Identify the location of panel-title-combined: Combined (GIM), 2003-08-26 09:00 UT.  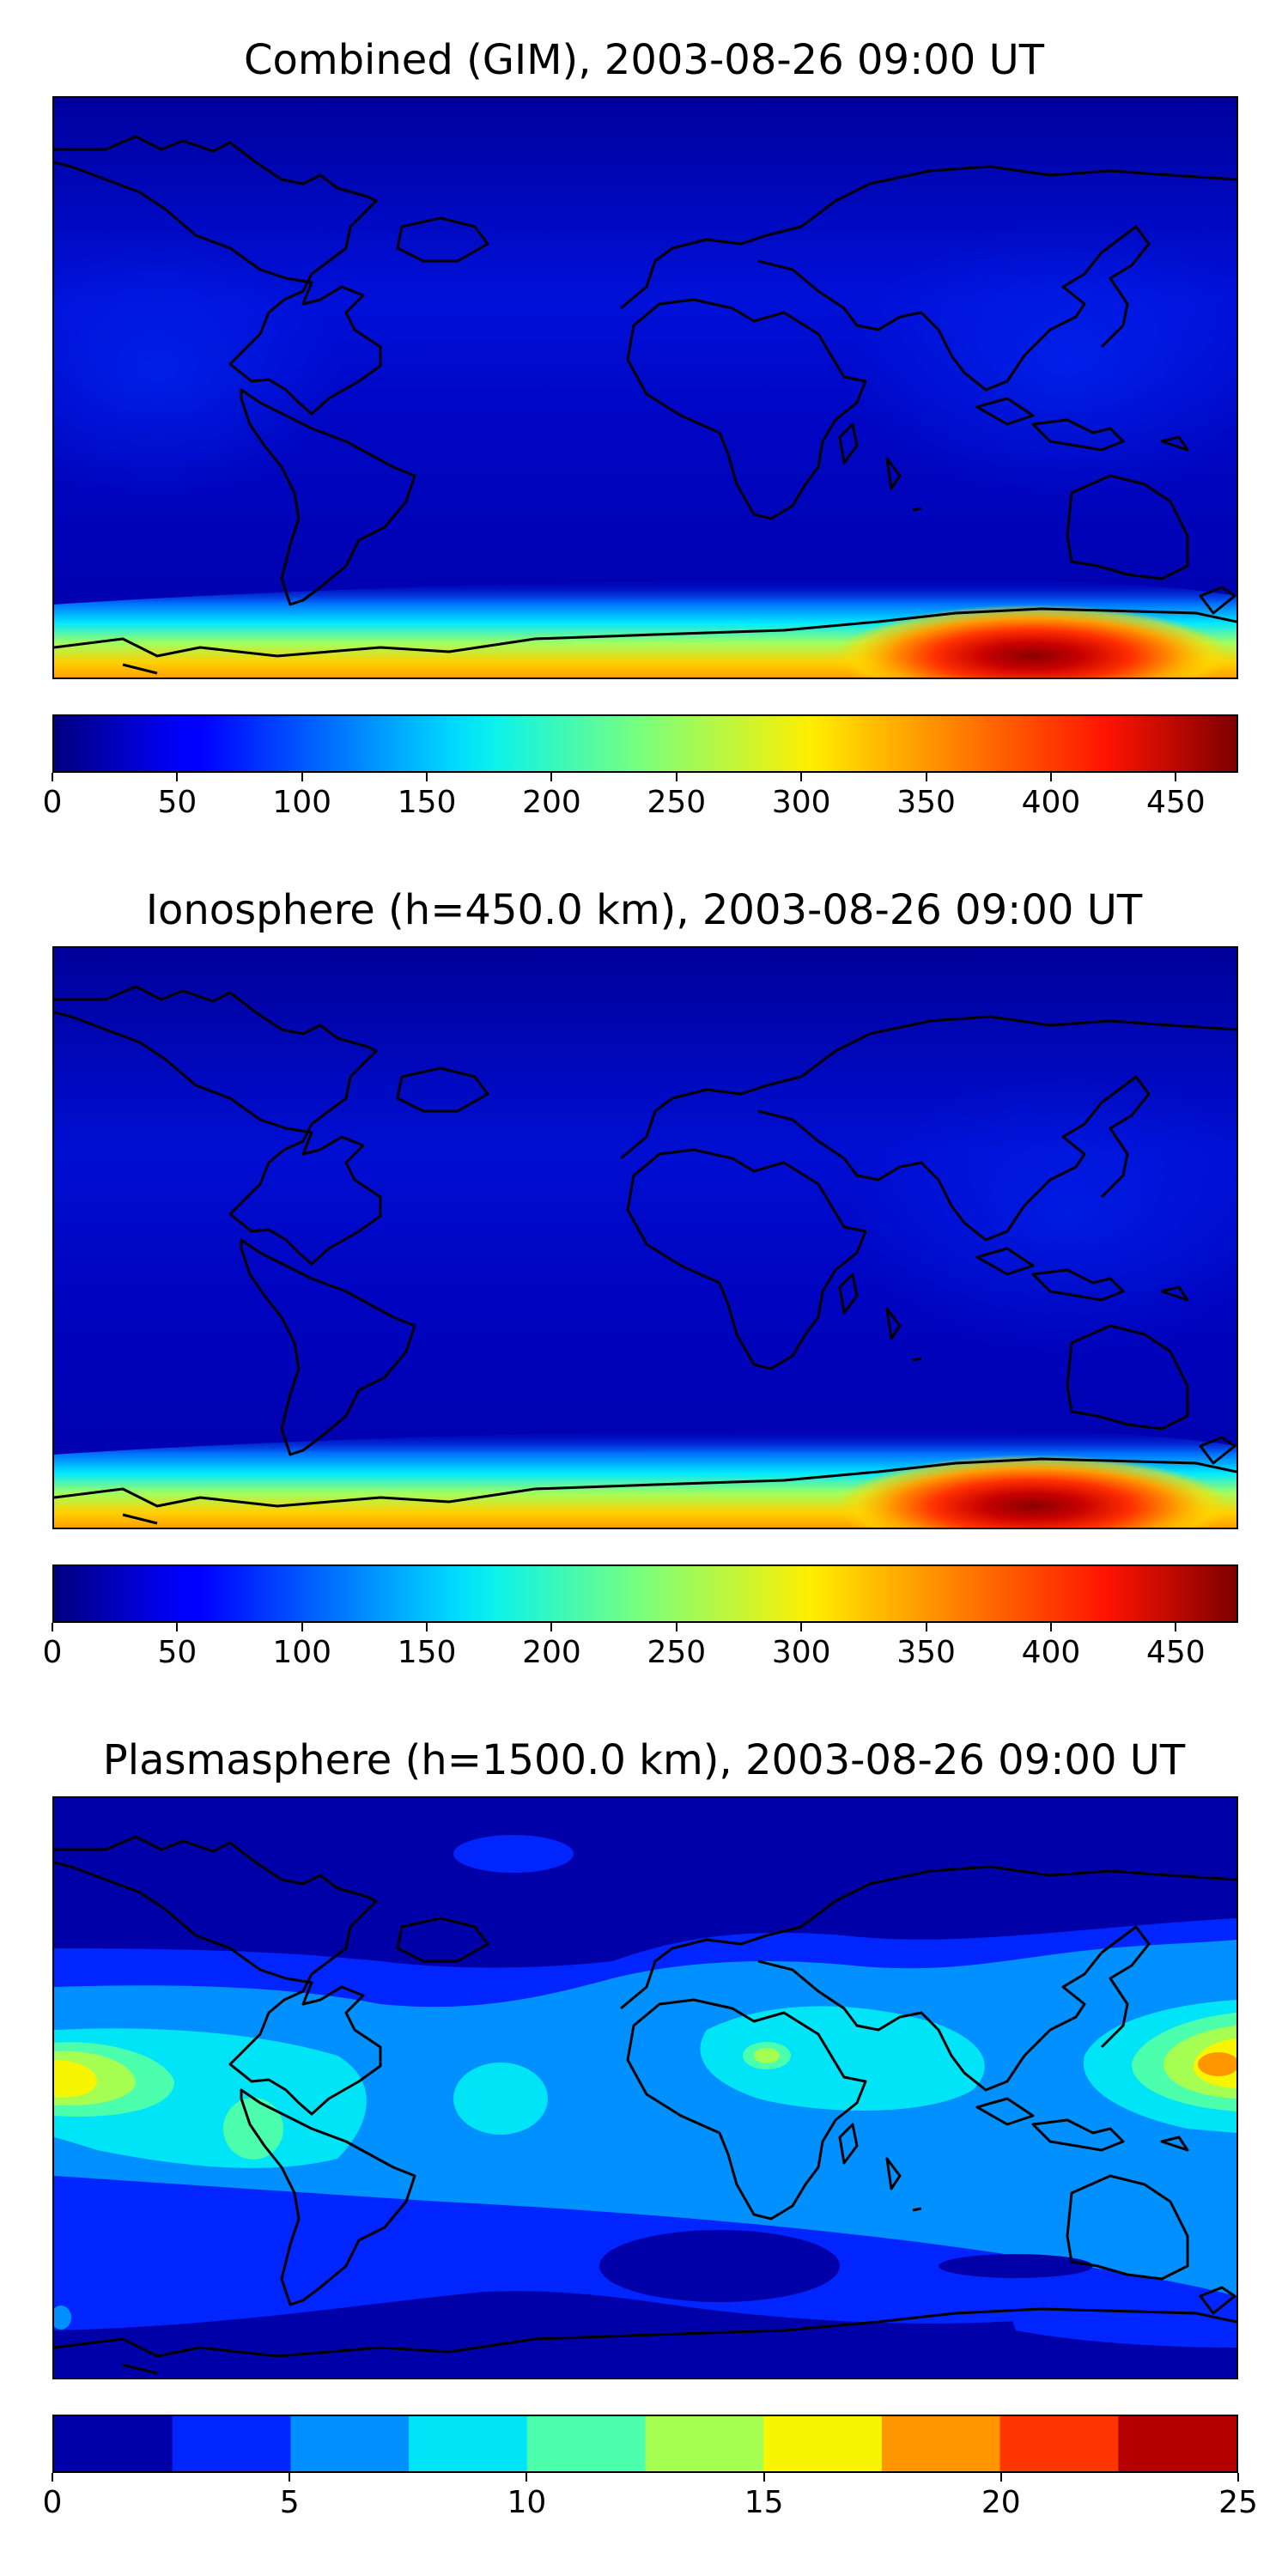
(644, 60).